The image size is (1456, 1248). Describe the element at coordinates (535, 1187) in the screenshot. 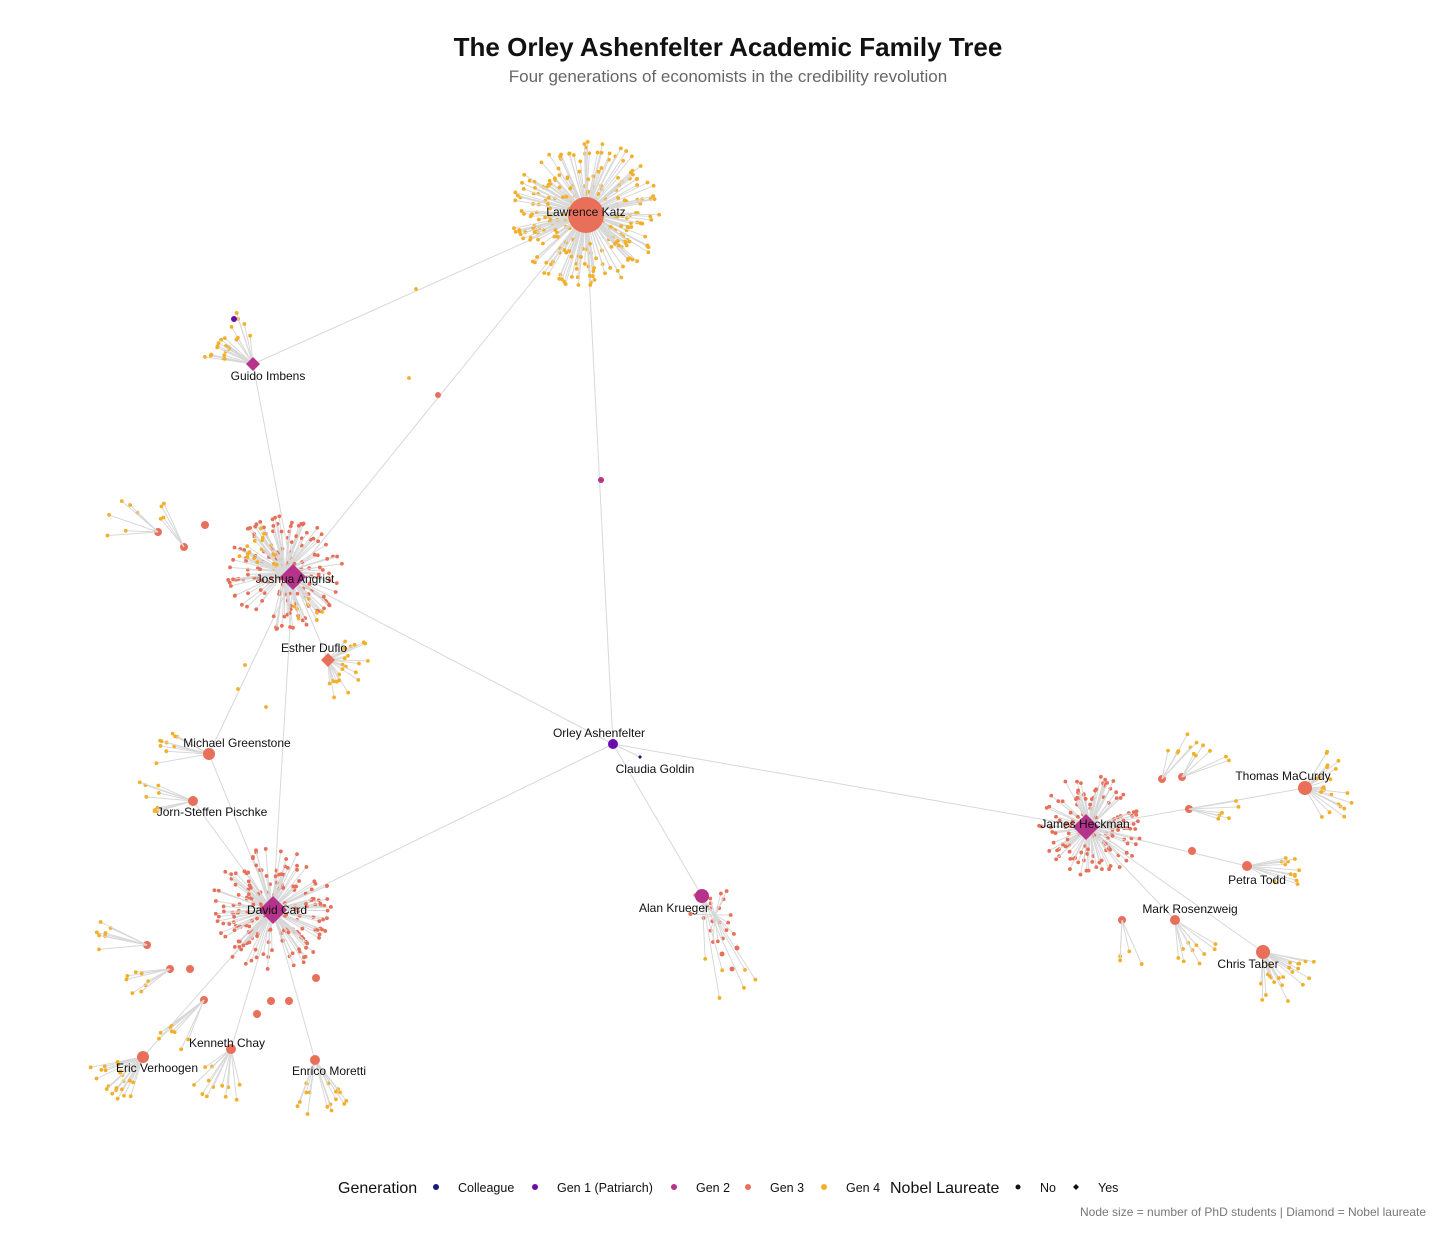

I see `legend-gen-1-patriarch-swatch` at that location.